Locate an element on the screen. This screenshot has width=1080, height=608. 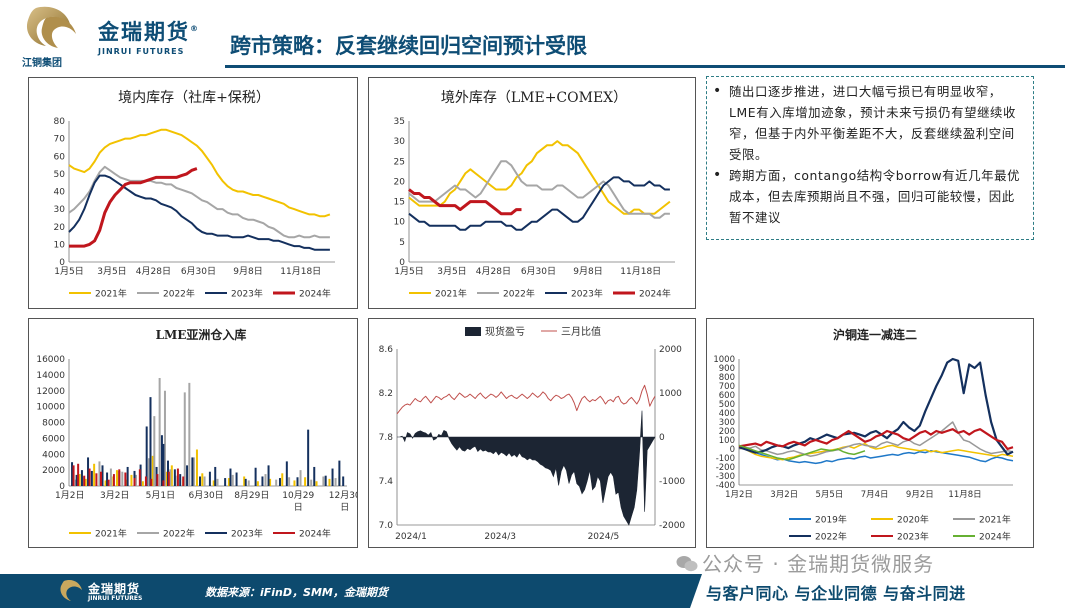
y-tick-label: 1000 is located at coordinates (724, 360).